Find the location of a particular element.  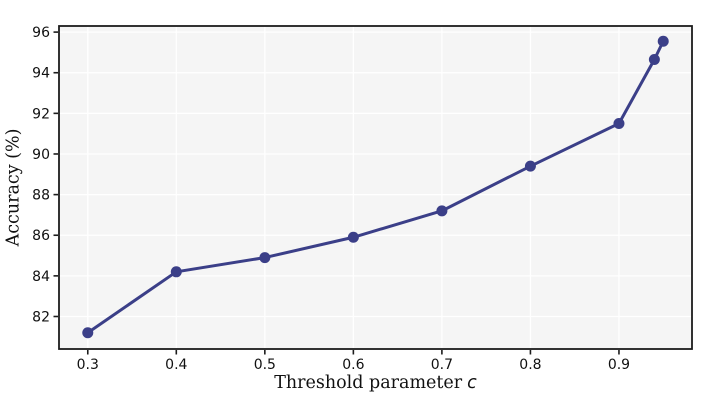

x-tick-label: 0.9 is located at coordinates (619, 365).